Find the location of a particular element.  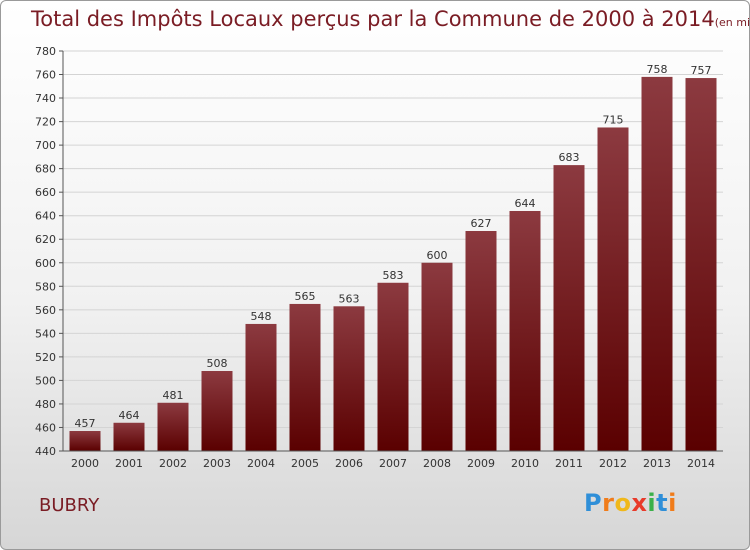

bar-2013 is located at coordinates (657, 263).